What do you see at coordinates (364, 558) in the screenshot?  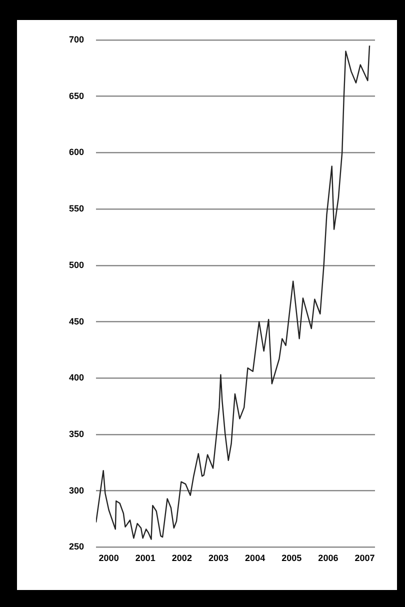 I see `x-tick-label: 2007` at bounding box center [364, 558].